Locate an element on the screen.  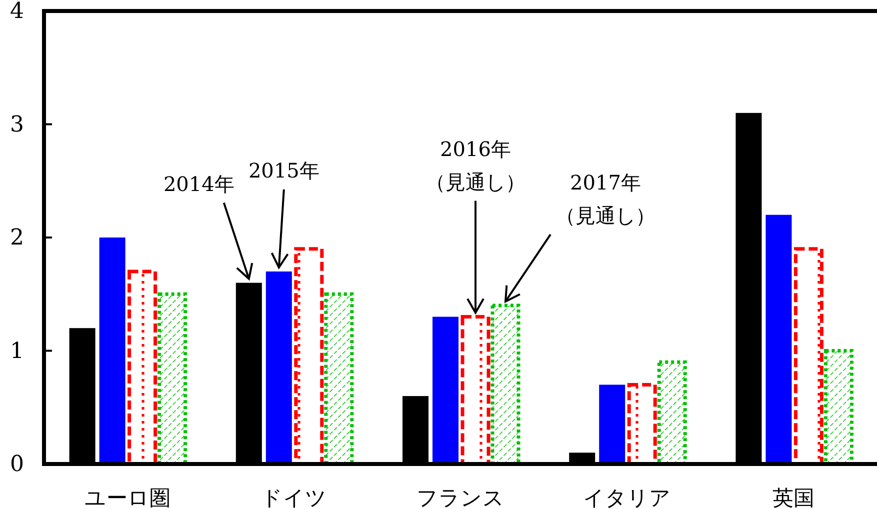
text: 2016年（見通し） is located at coordinates (476, 165).